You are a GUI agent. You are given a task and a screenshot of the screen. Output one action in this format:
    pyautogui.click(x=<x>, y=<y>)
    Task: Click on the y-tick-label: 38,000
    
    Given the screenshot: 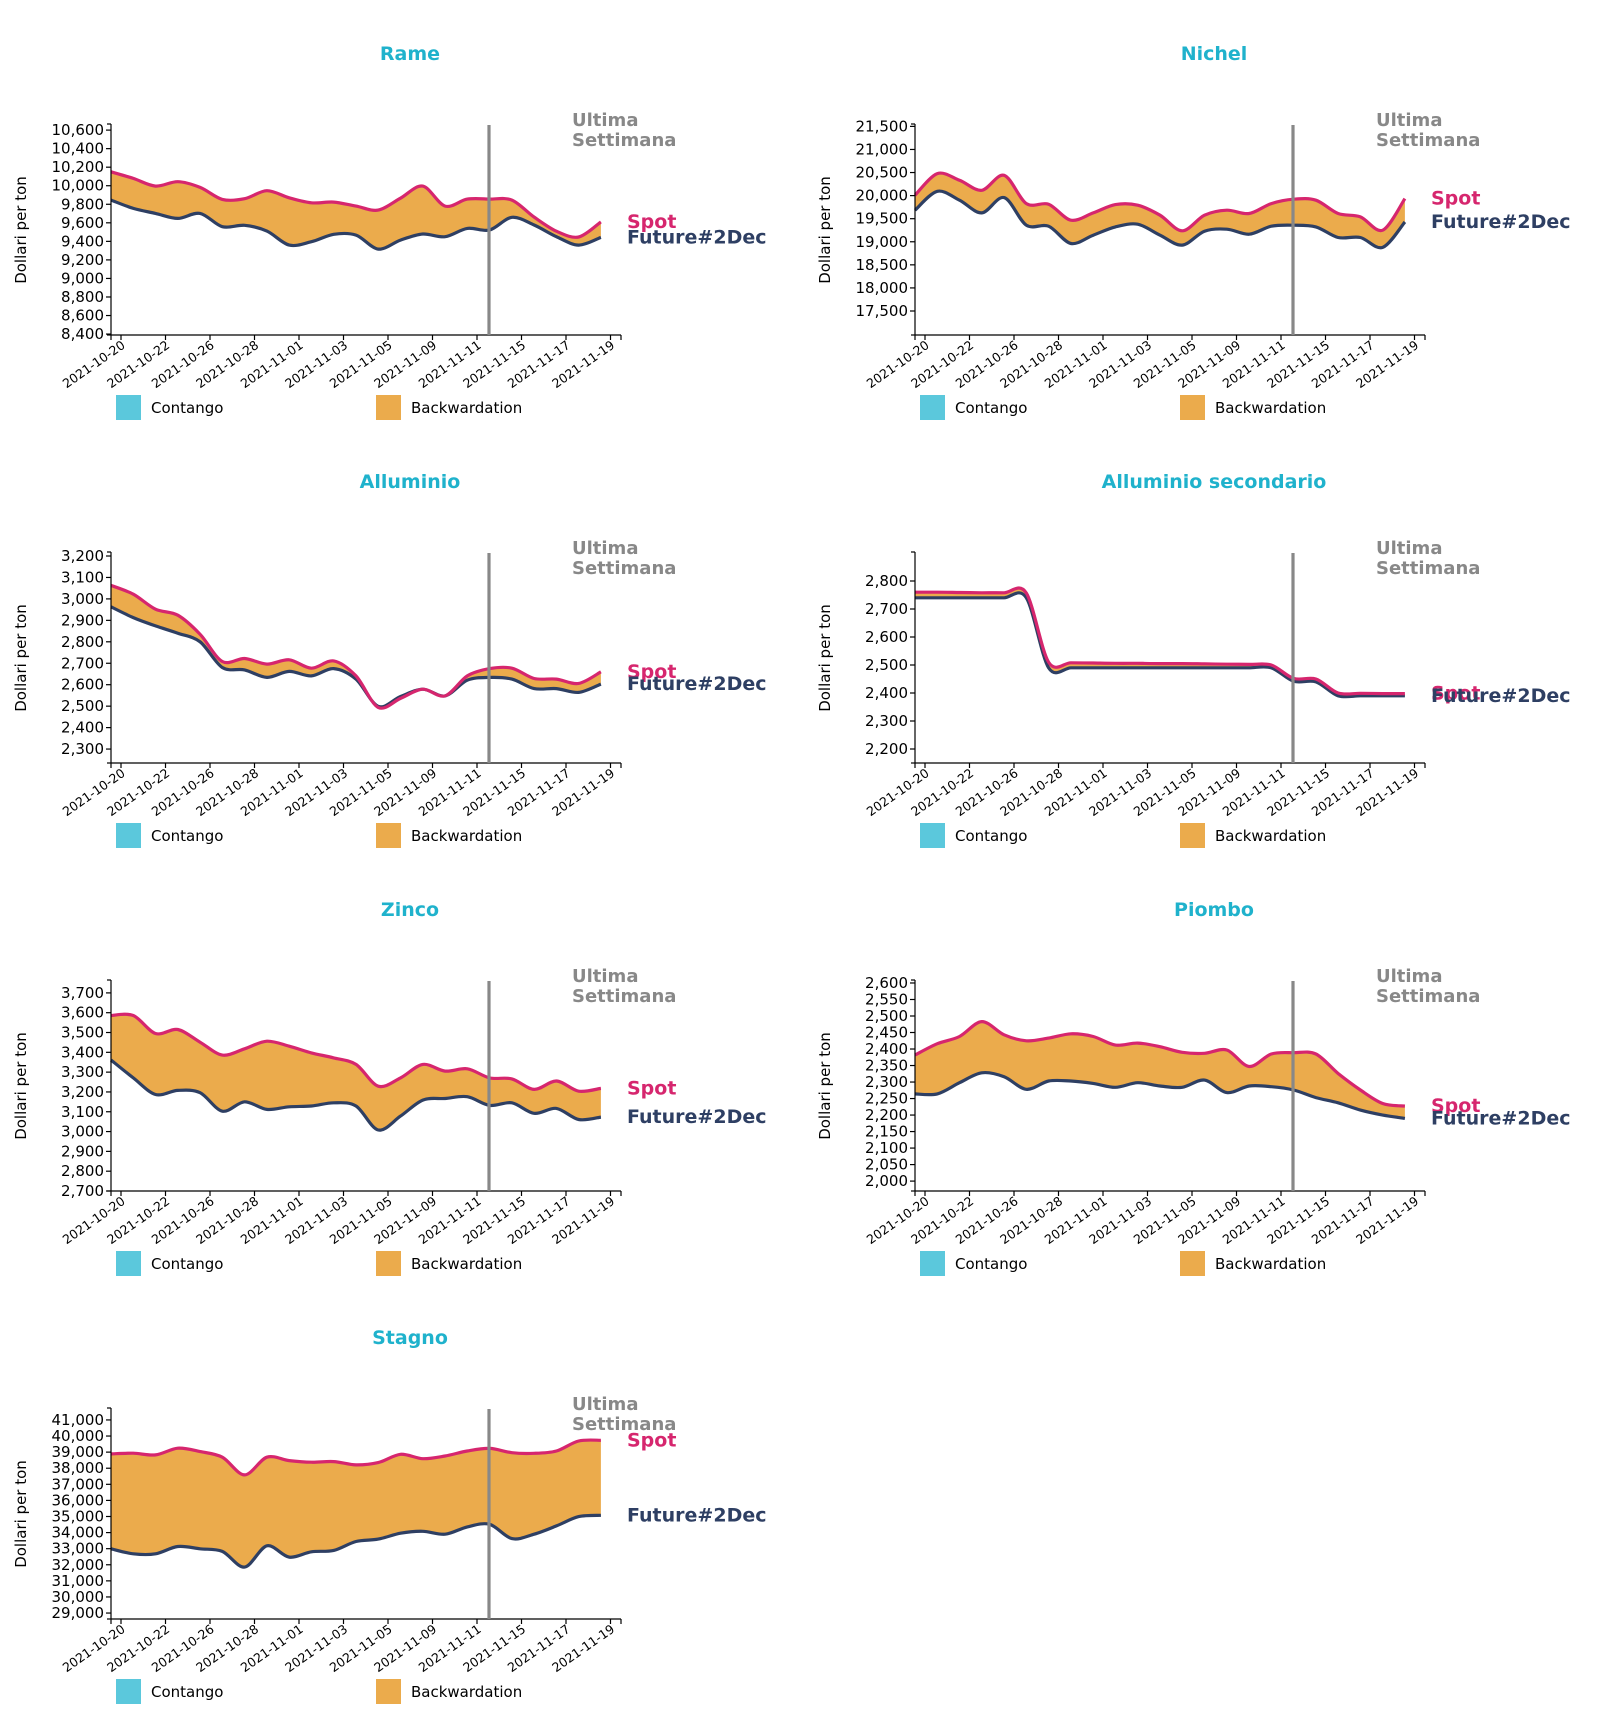 What is the action you would take?
    pyautogui.click(x=78, y=1468)
    